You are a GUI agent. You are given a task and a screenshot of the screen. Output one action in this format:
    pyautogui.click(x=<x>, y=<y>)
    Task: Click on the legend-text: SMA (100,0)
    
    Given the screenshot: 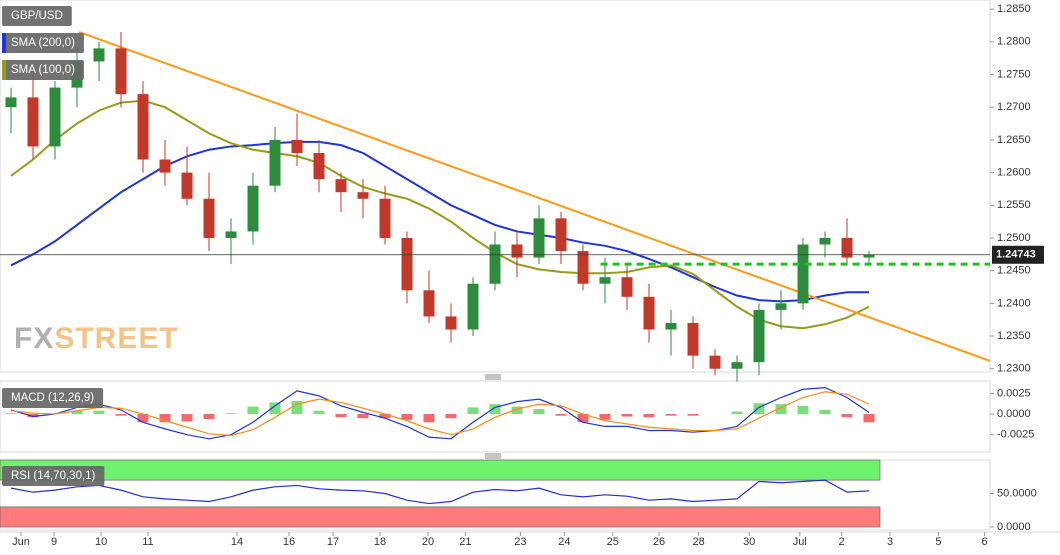 What is the action you would take?
    pyautogui.click(x=43, y=70)
    